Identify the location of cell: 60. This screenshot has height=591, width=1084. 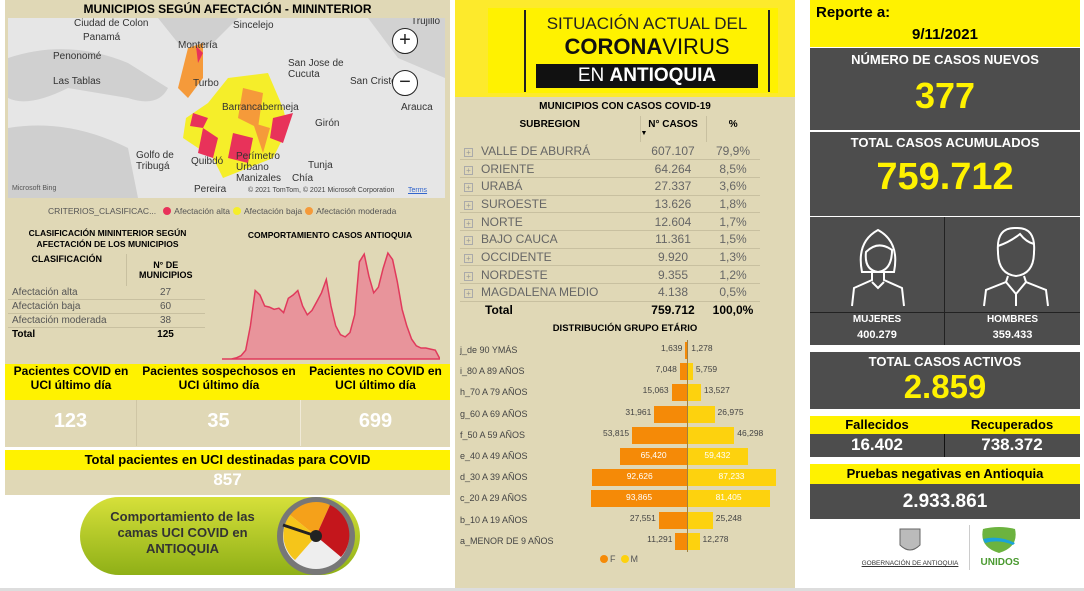
(165, 306).